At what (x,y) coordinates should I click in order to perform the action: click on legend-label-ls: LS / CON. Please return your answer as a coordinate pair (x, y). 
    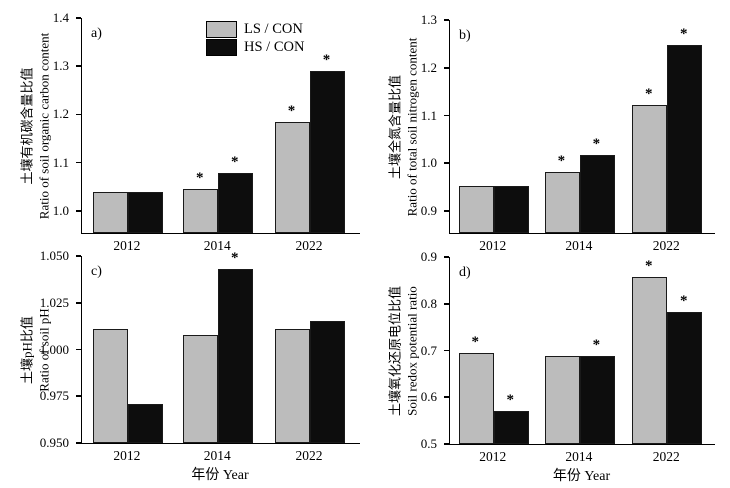
    Looking at the image, I should click on (273, 28).